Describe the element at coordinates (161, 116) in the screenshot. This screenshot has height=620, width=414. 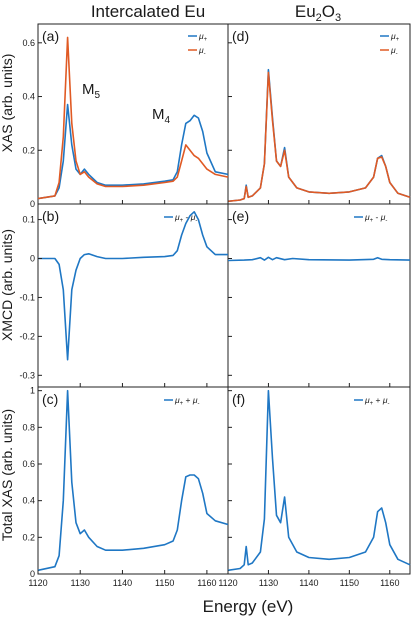
I see `m4-label: M4` at that location.